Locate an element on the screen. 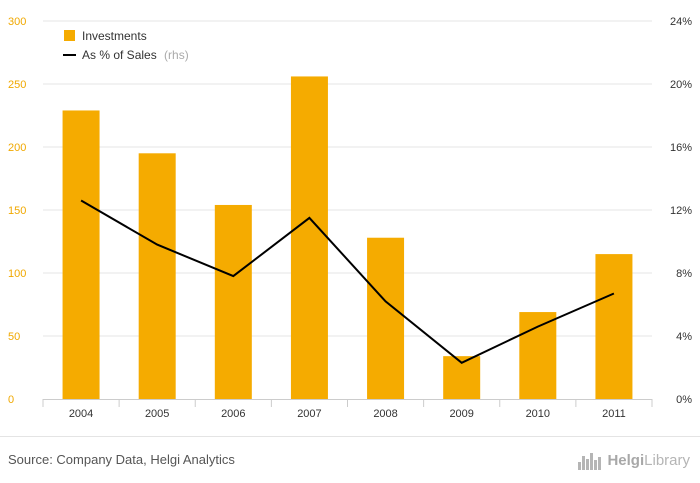 The width and height of the screenshot is (700, 483). brand-name: HelgiLibrary is located at coordinates (648, 460).